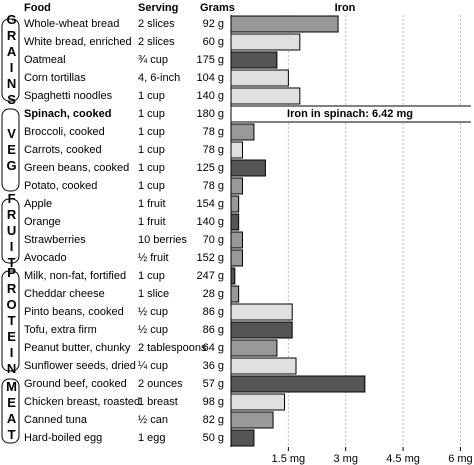 The image size is (474, 465). I want to click on serving: 10 berries, so click(162, 240).